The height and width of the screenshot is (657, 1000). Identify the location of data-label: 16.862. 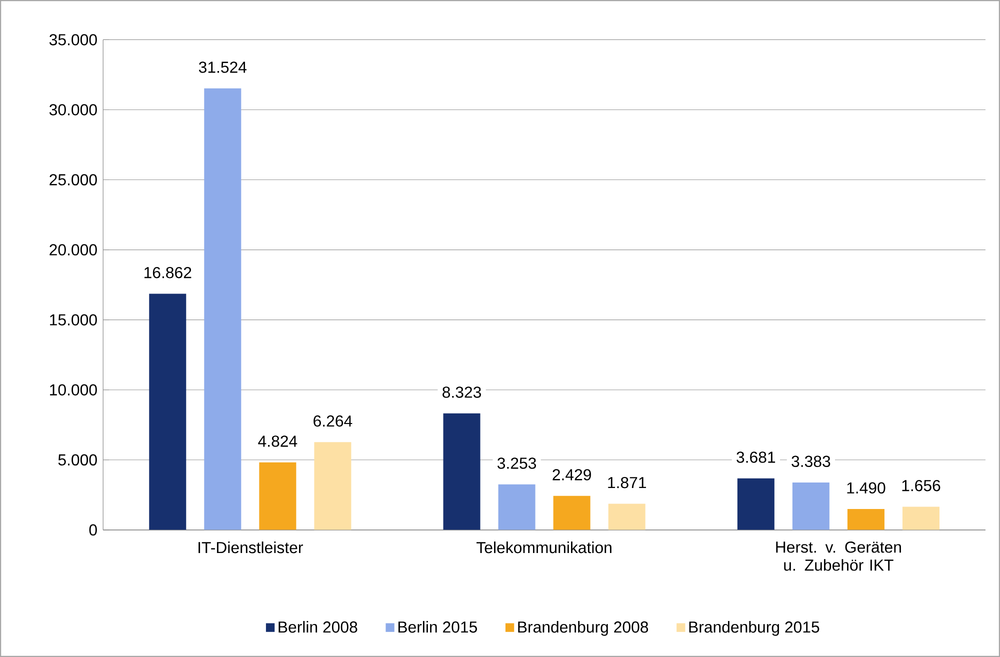
(168, 272).